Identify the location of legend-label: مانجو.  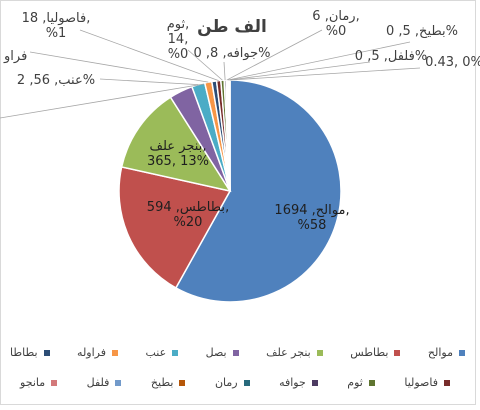
(33, 382).